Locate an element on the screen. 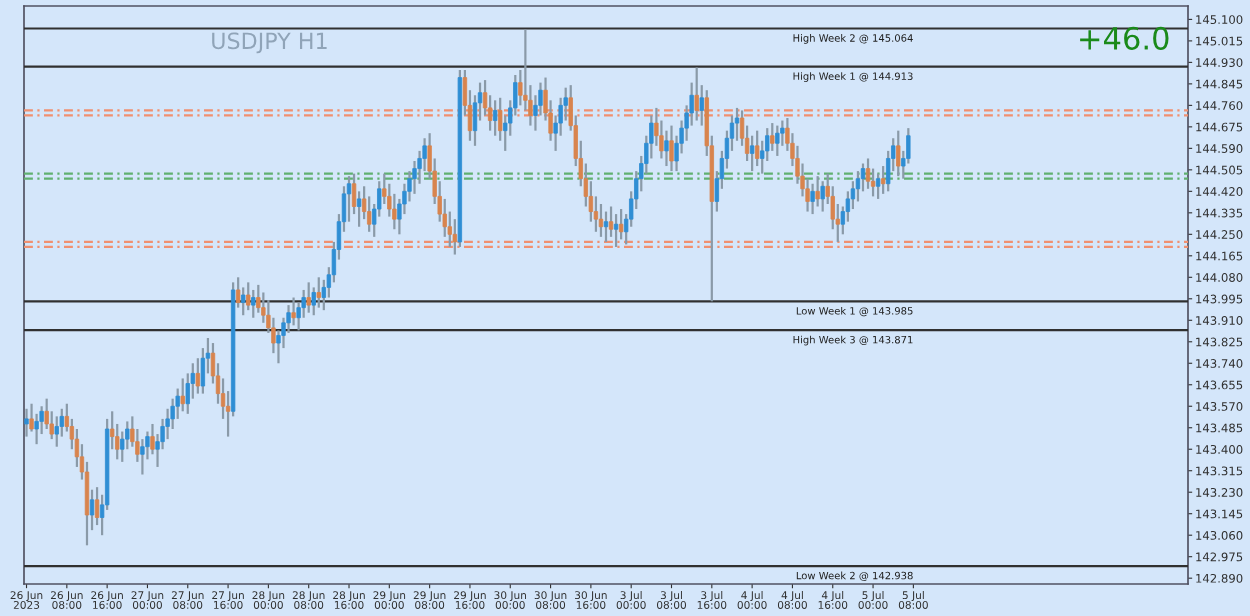 The width and height of the screenshot is (1250, 616). text: USDJPY H1 is located at coordinates (269, 43).